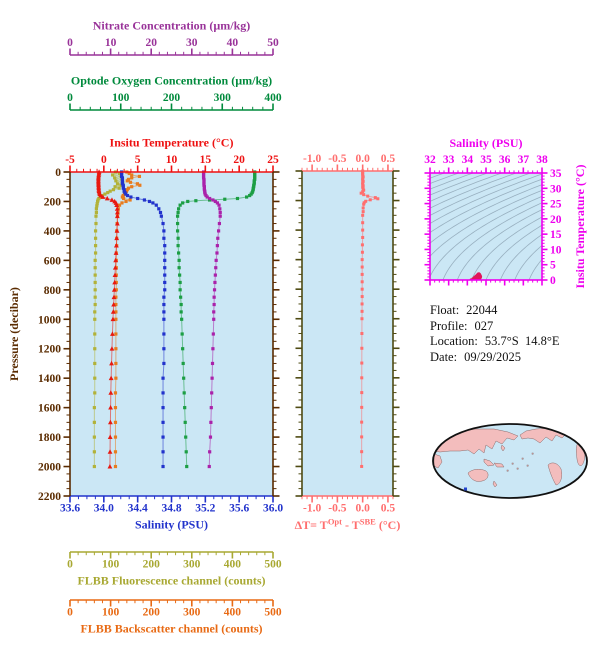 This screenshot has width=609, height=663. I want to click on float-value: 22044, so click(482, 310).